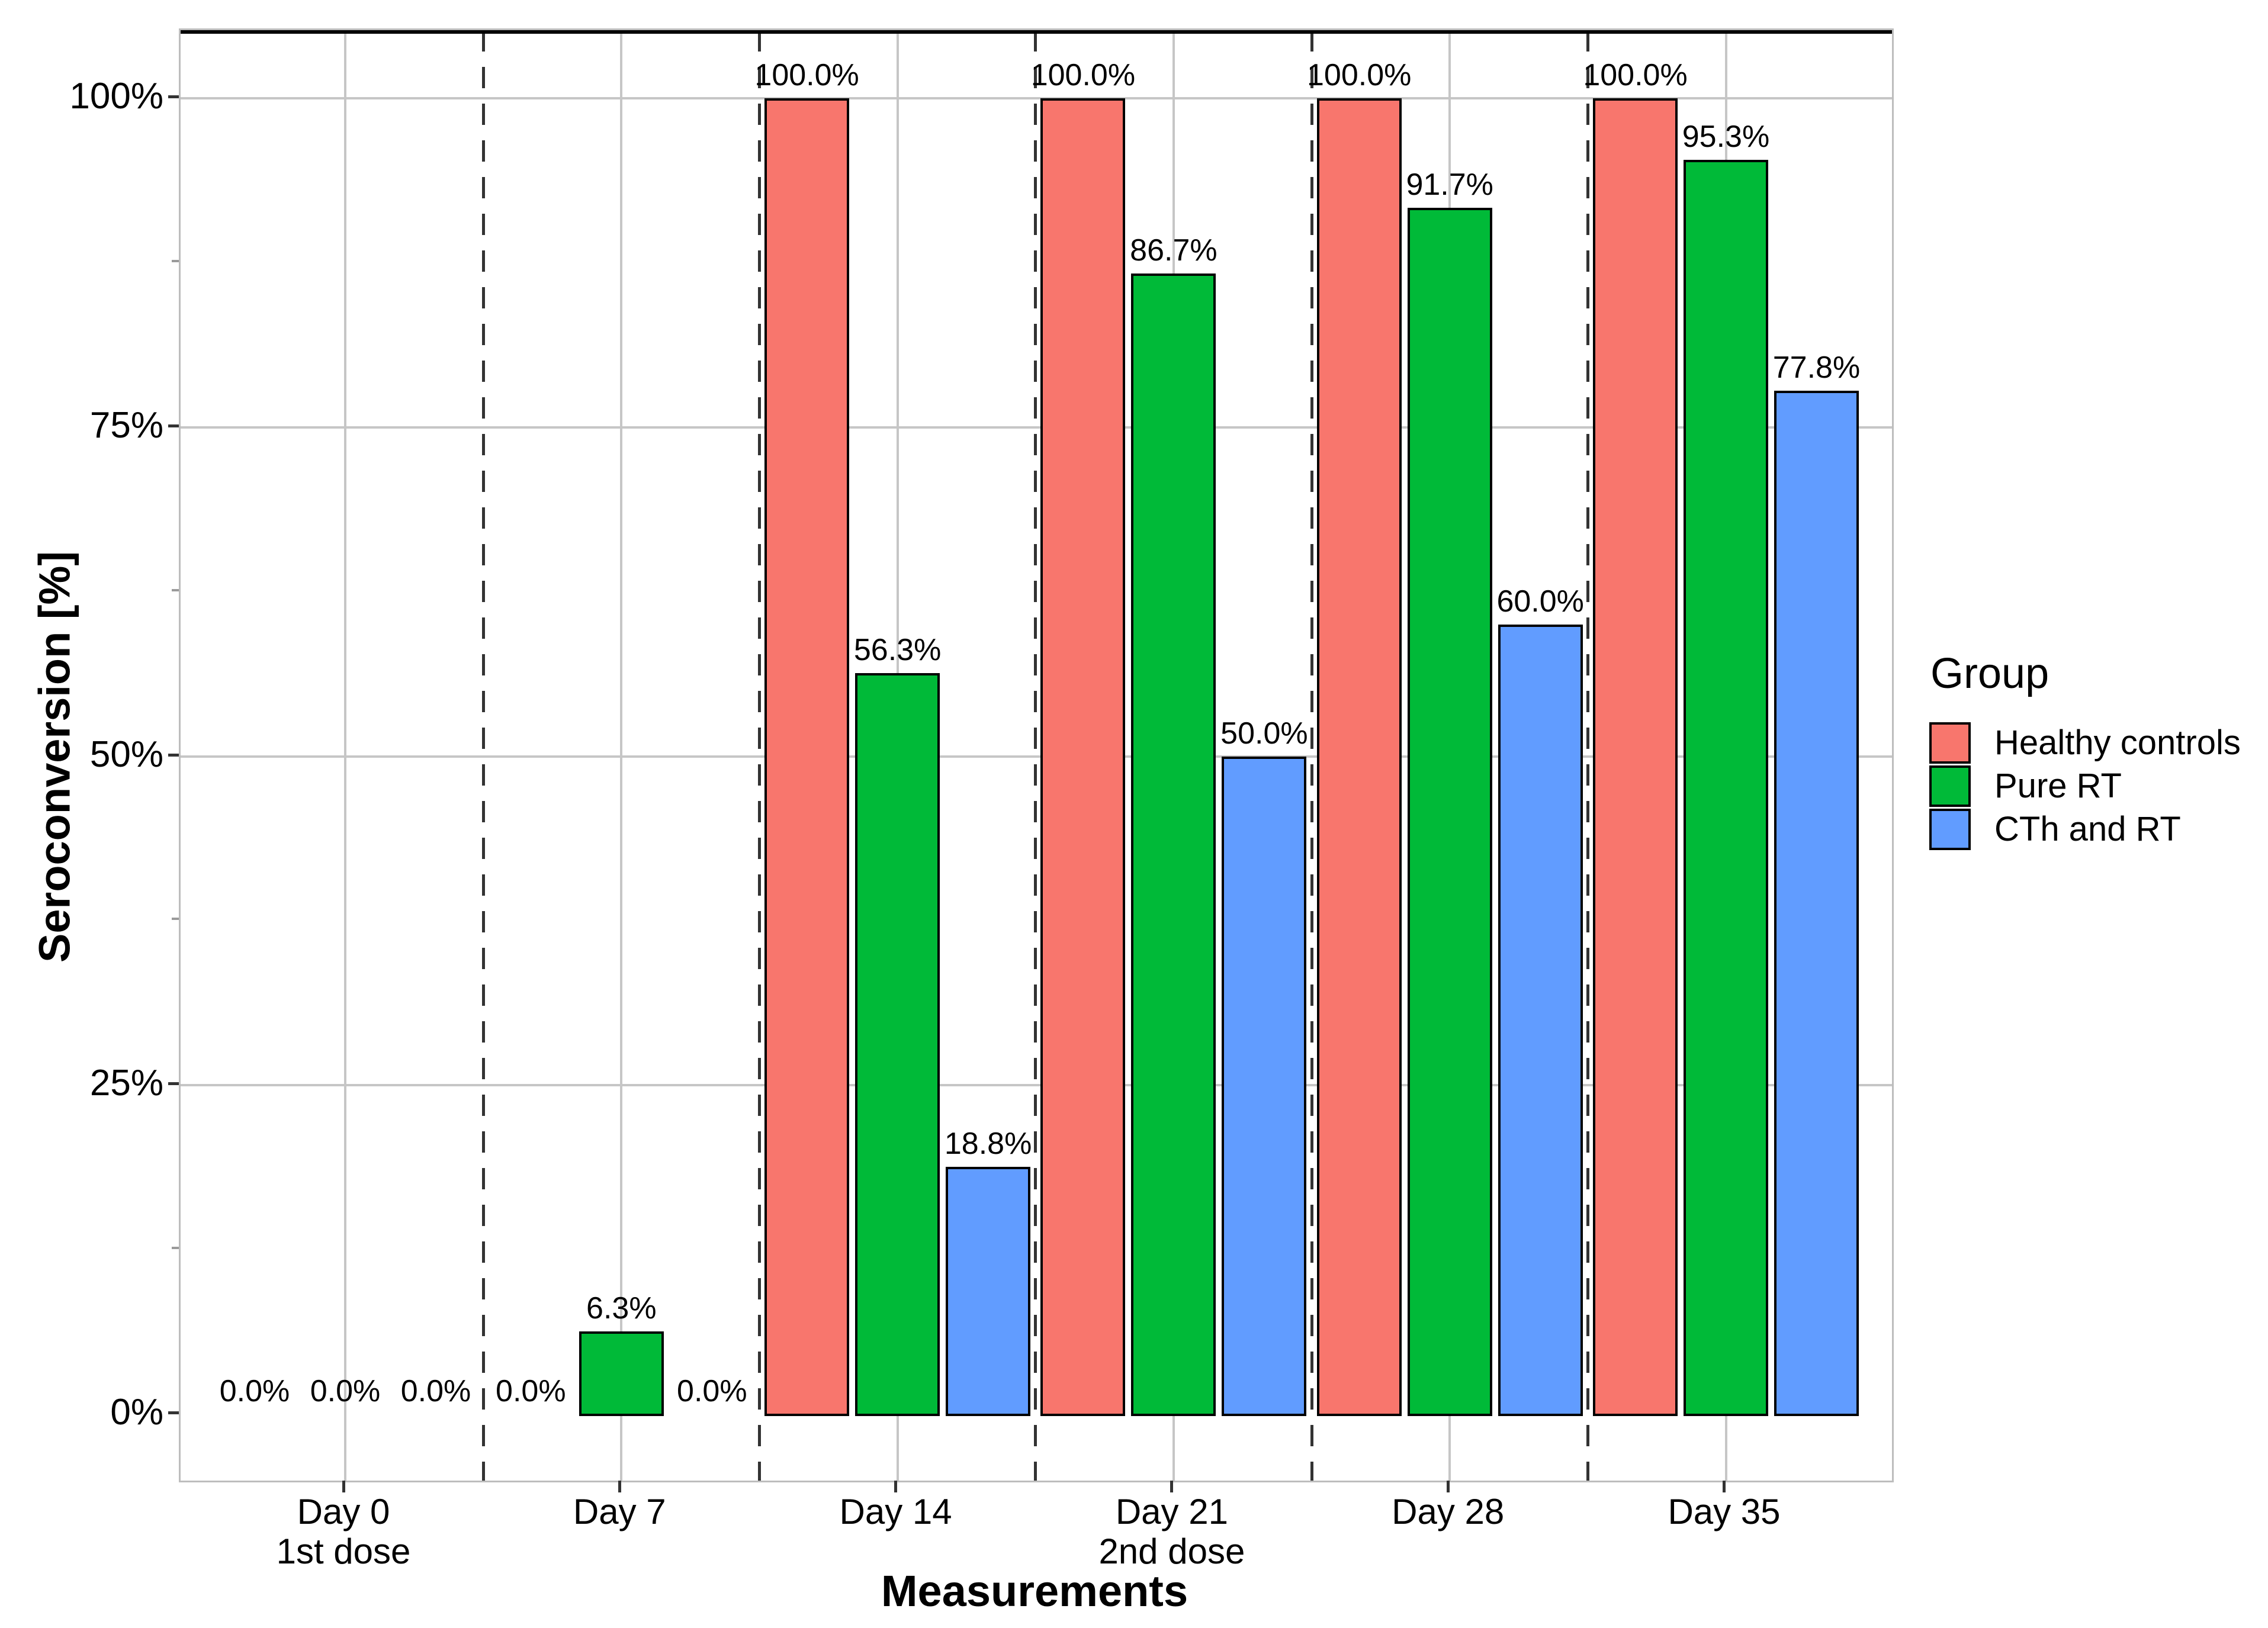  Describe the element at coordinates (531, 1391) in the screenshot. I see `bar-value-label-healthy-controls-day-7: 0.0%` at that location.